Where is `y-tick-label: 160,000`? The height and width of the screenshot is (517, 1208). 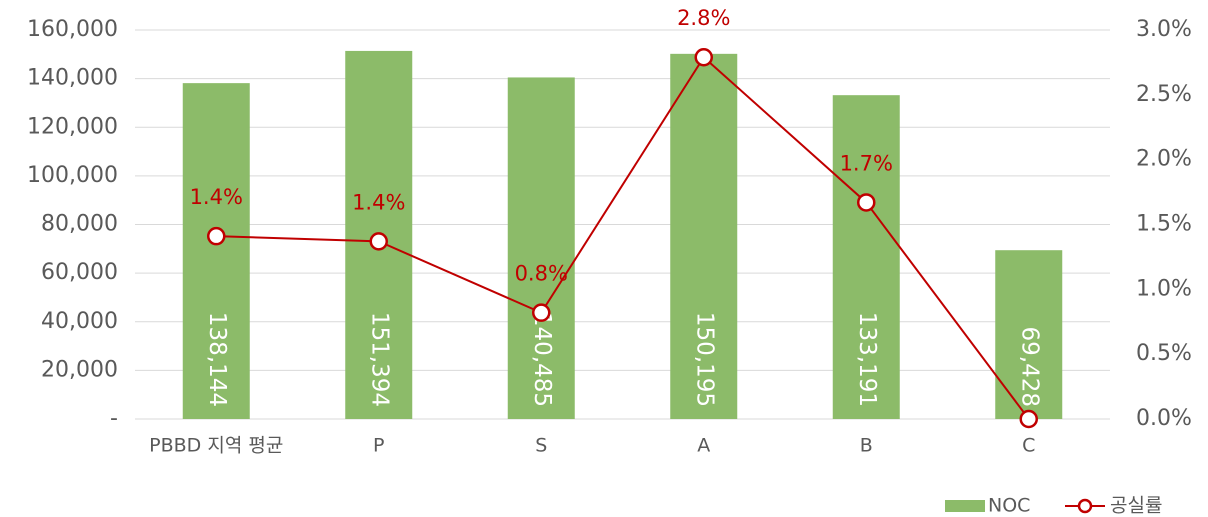
y-tick-label: 160,000 is located at coordinates (72, 29).